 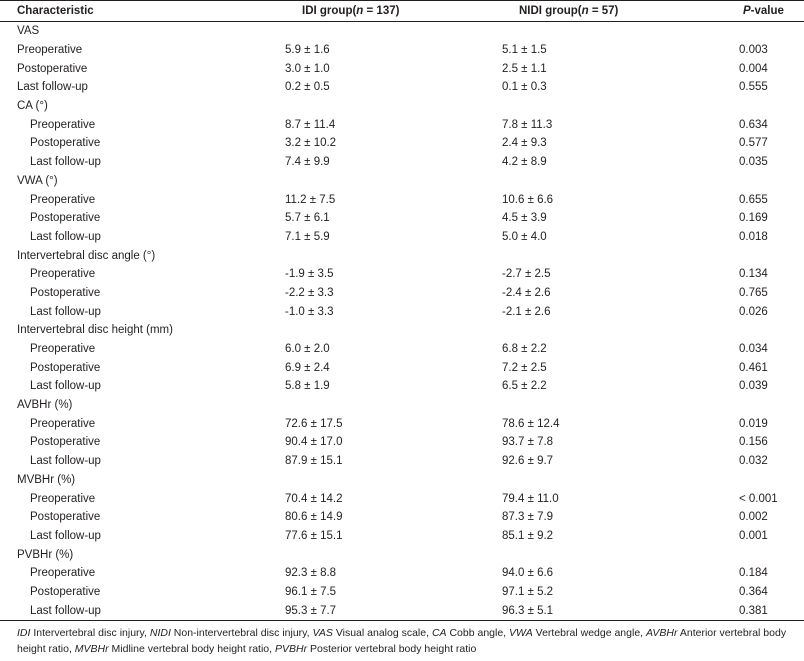 What do you see at coordinates (771, 611) in the screenshot?
I see `p-value: 0.381` at bounding box center [771, 611].